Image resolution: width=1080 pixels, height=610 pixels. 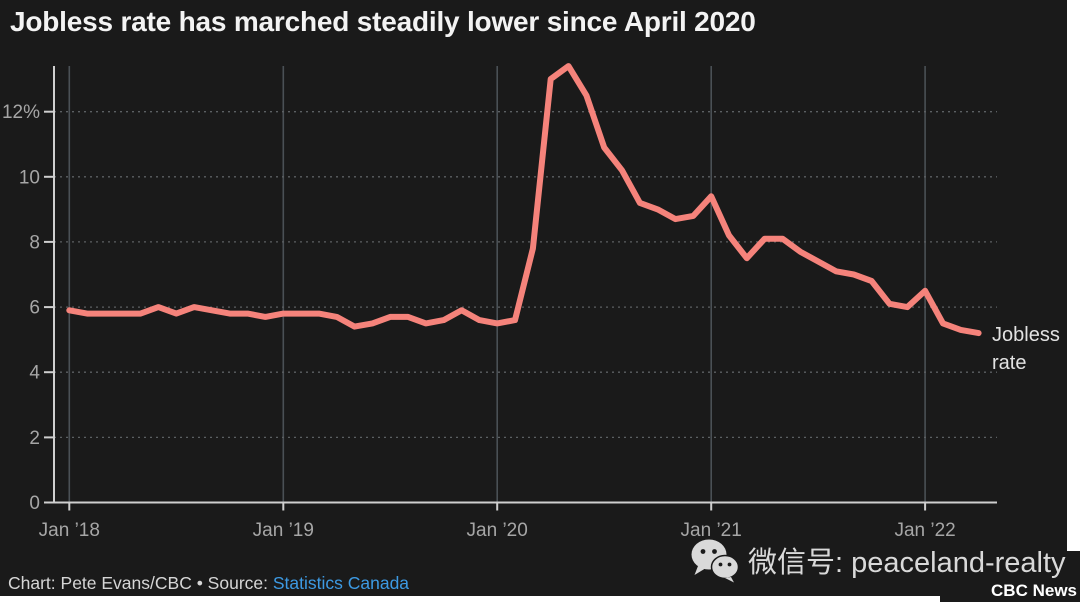 I want to click on chart-credit: Chart: Pete Evans/CBC • Source:, so click(x=140, y=583).